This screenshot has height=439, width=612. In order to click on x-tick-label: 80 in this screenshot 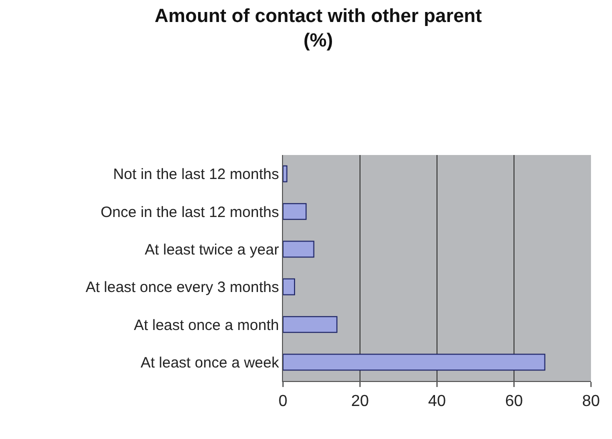, I will do `click(591, 401)`.